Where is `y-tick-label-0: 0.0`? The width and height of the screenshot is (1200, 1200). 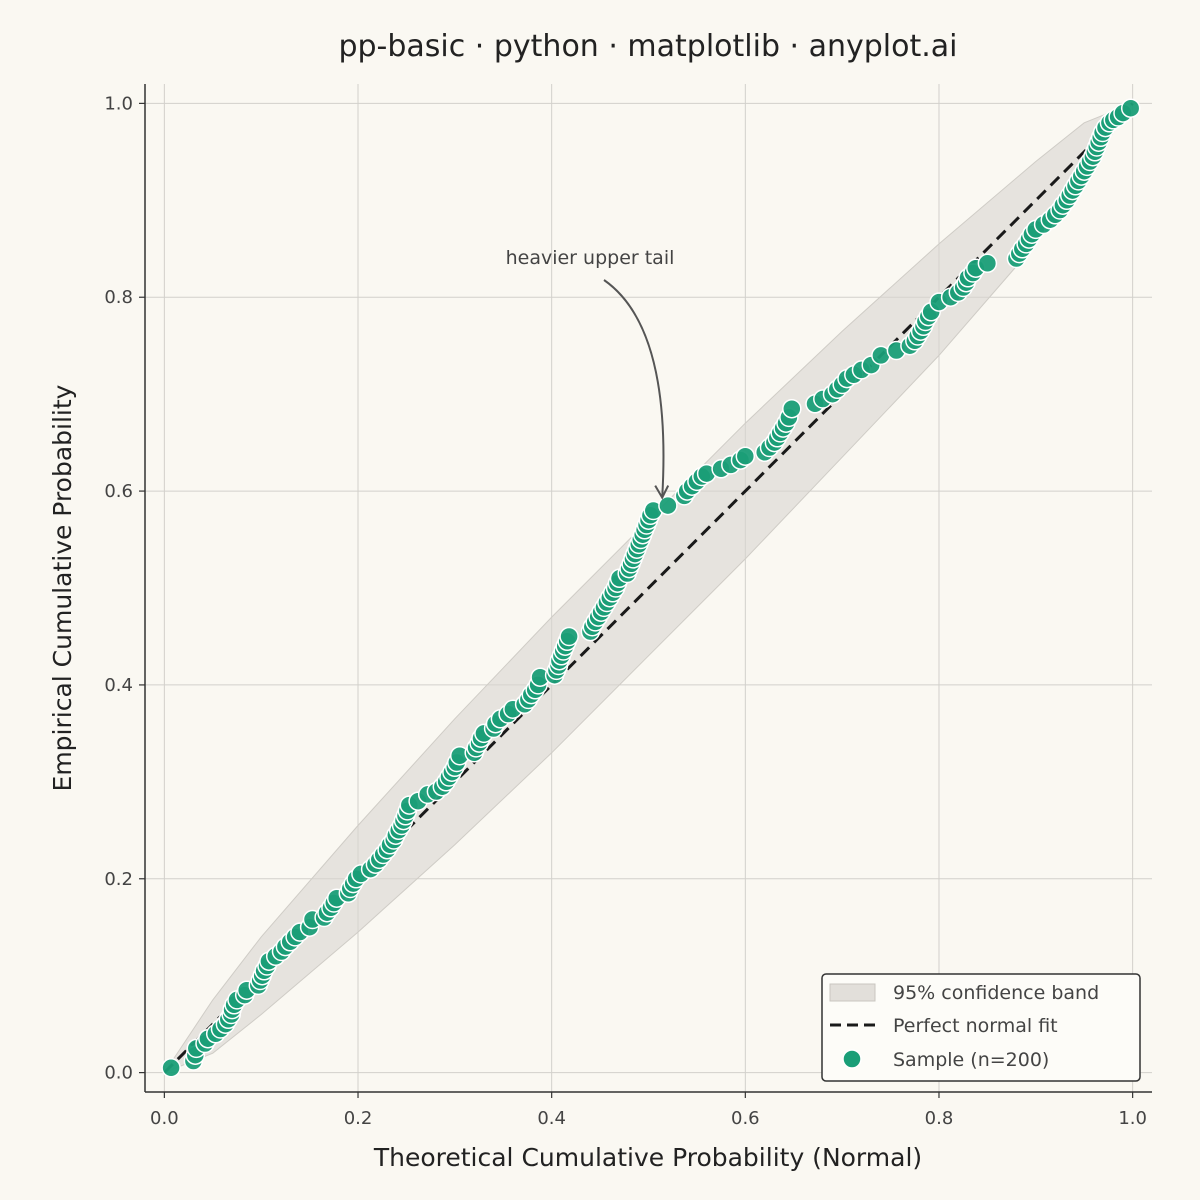
y-tick-label-0: 0.0 is located at coordinates (118, 1073).